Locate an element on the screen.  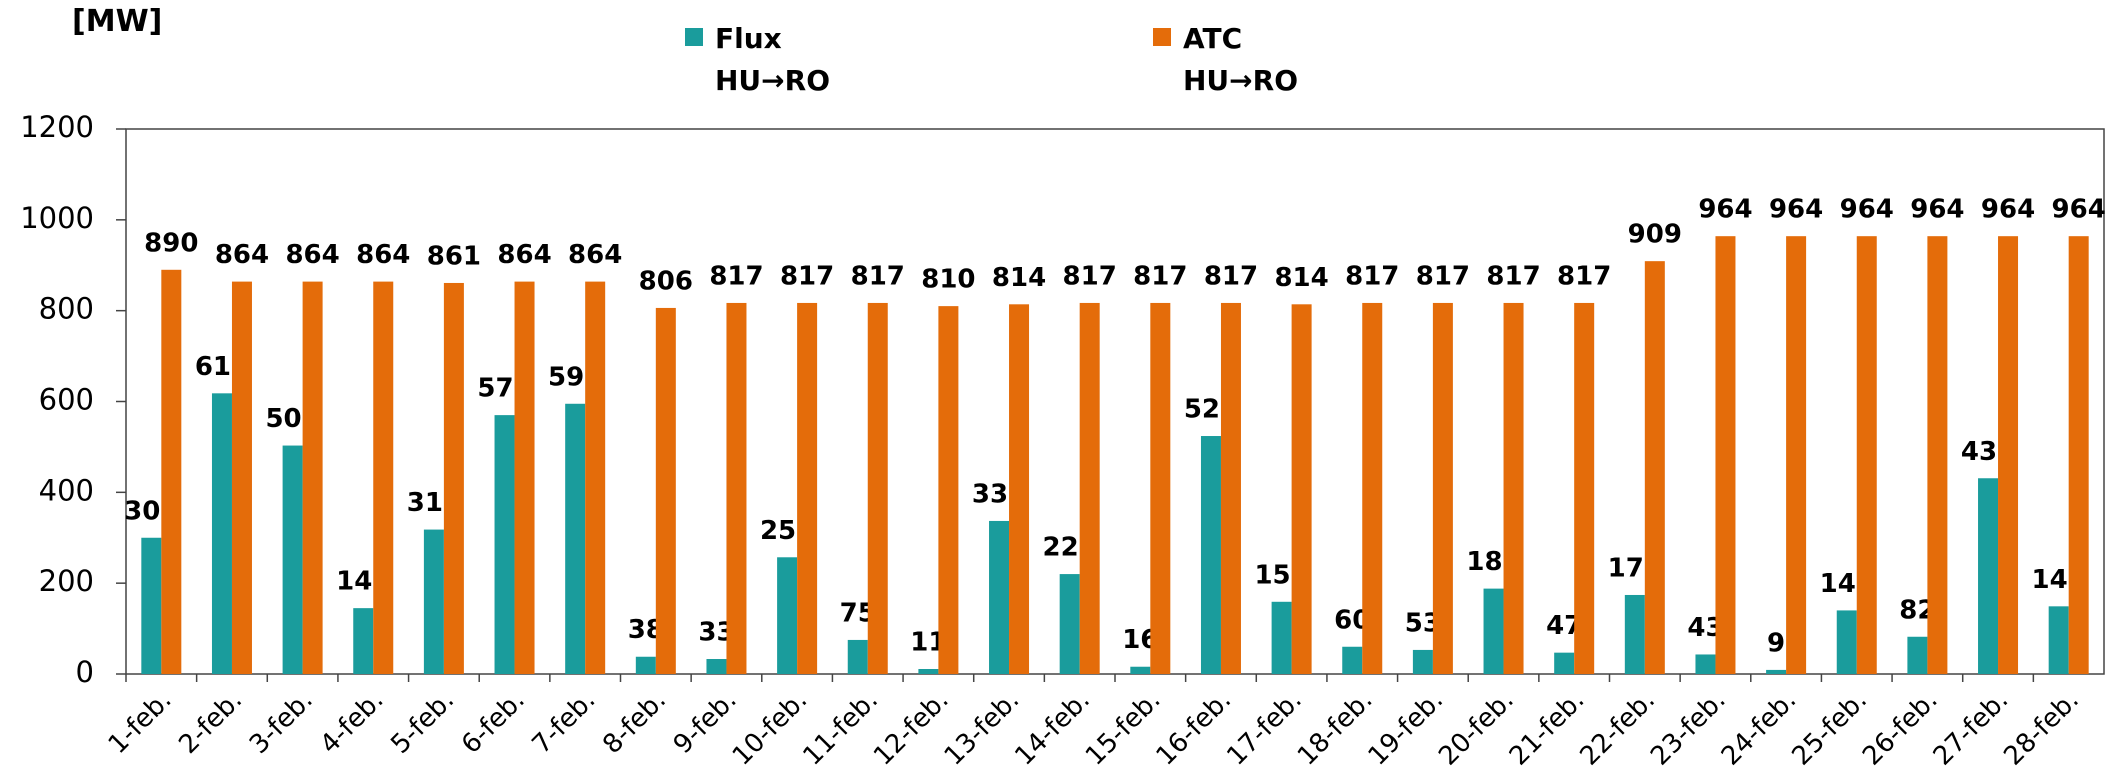
x-tick-label: 19-feb. is located at coordinates (1406, 727).